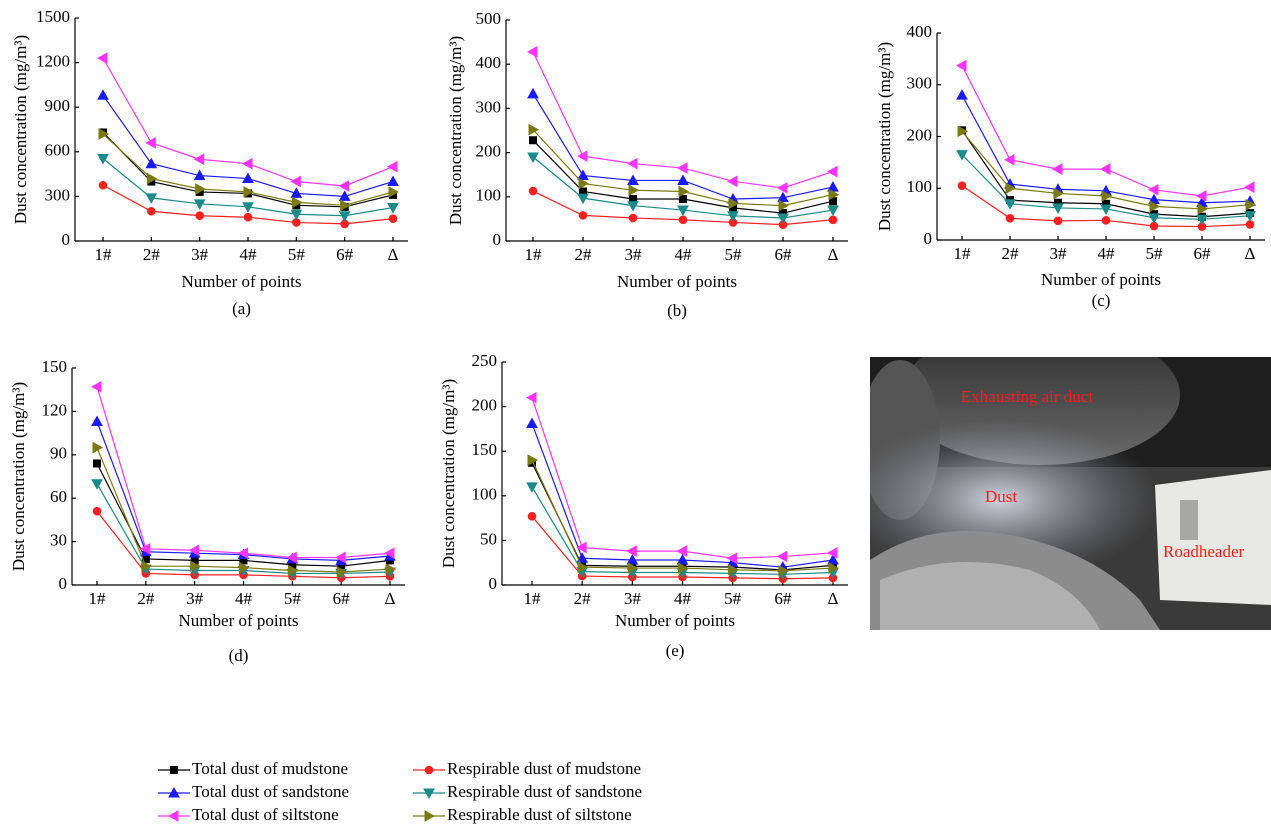 The height and width of the screenshot is (828, 1271). Describe the element at coordinates (270, 768) in the screenshot. I see `legend-label: Total dust of mudstone` at that location.